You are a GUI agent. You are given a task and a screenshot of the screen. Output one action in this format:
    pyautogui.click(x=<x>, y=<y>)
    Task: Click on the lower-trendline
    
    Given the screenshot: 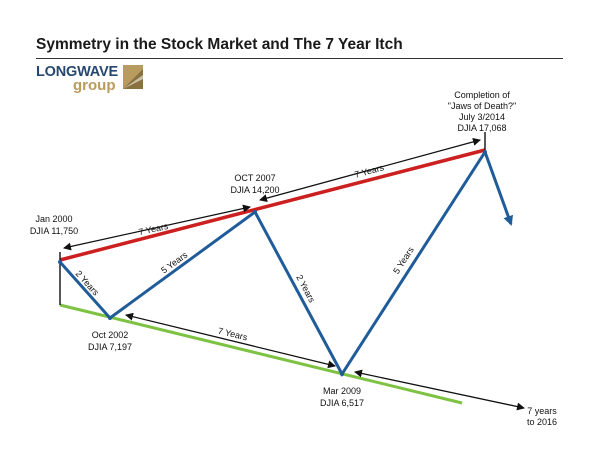 What is the action you would take?
    pyautogui.click(x=261, y=354)
    